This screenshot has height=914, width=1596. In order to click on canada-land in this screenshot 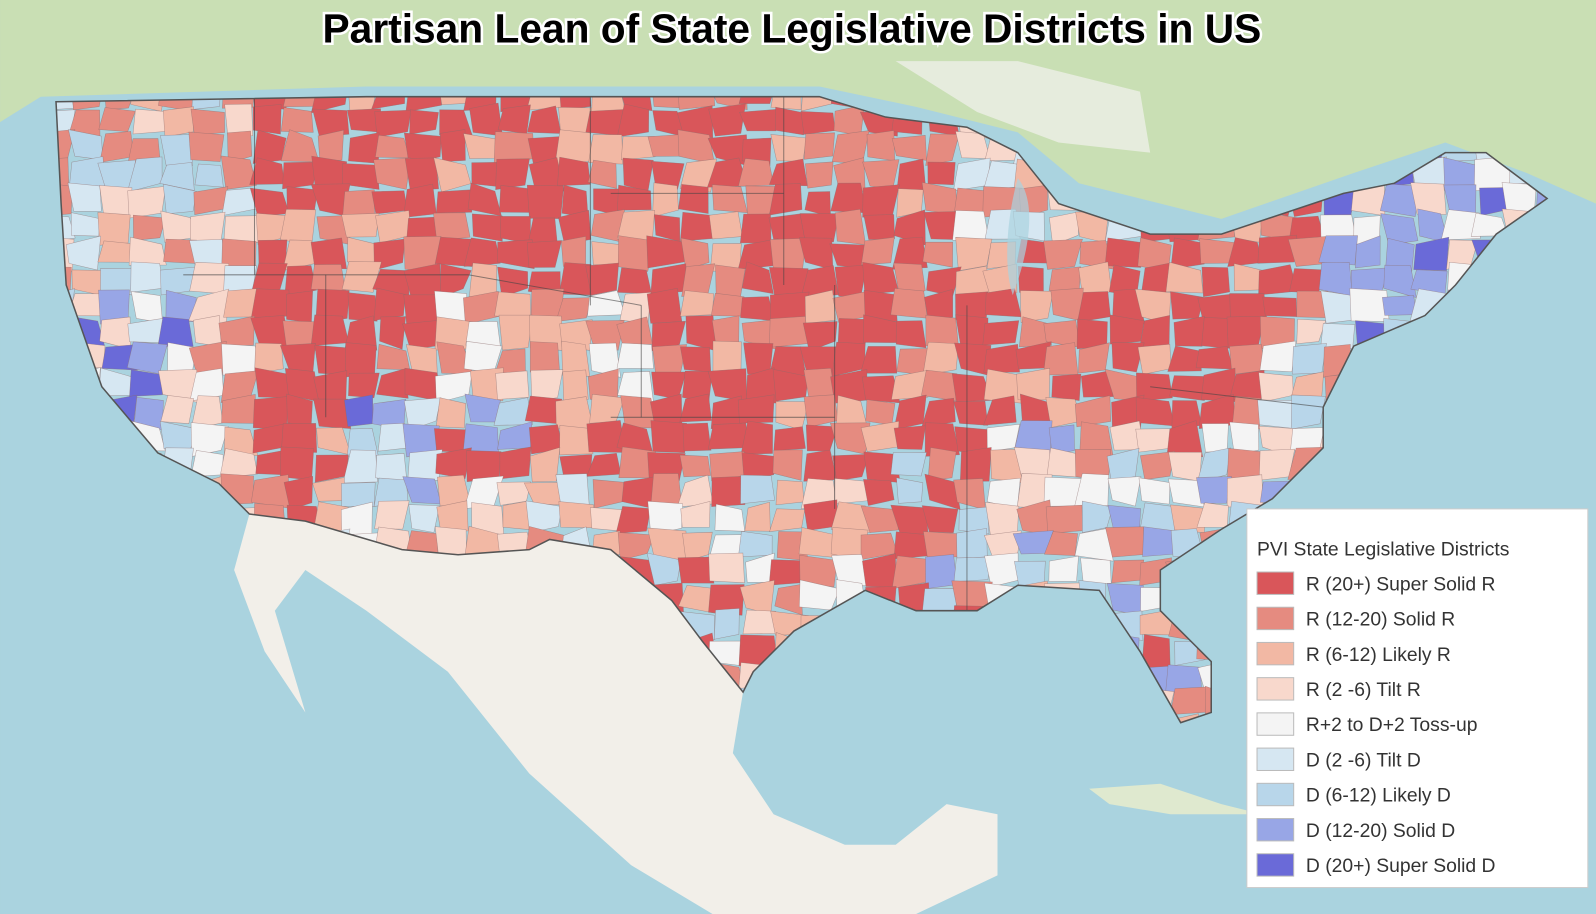, I will do `click(1023, 107)`.